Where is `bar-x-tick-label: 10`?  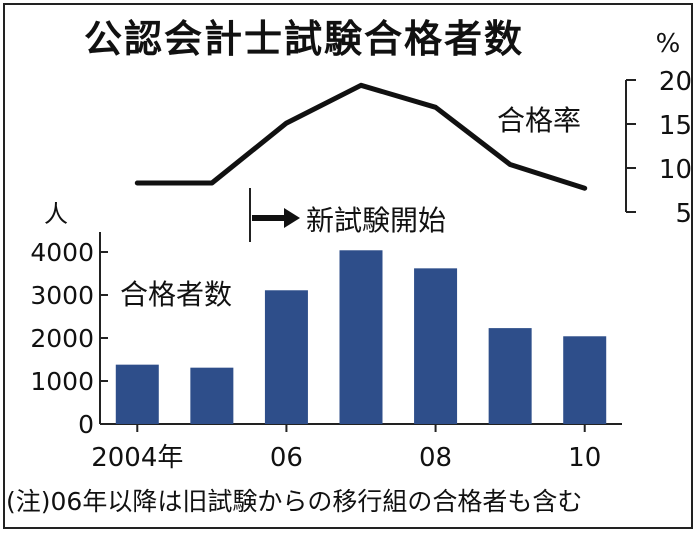 bar-x-tick-label: 10 is located at coordinates (584, 458).